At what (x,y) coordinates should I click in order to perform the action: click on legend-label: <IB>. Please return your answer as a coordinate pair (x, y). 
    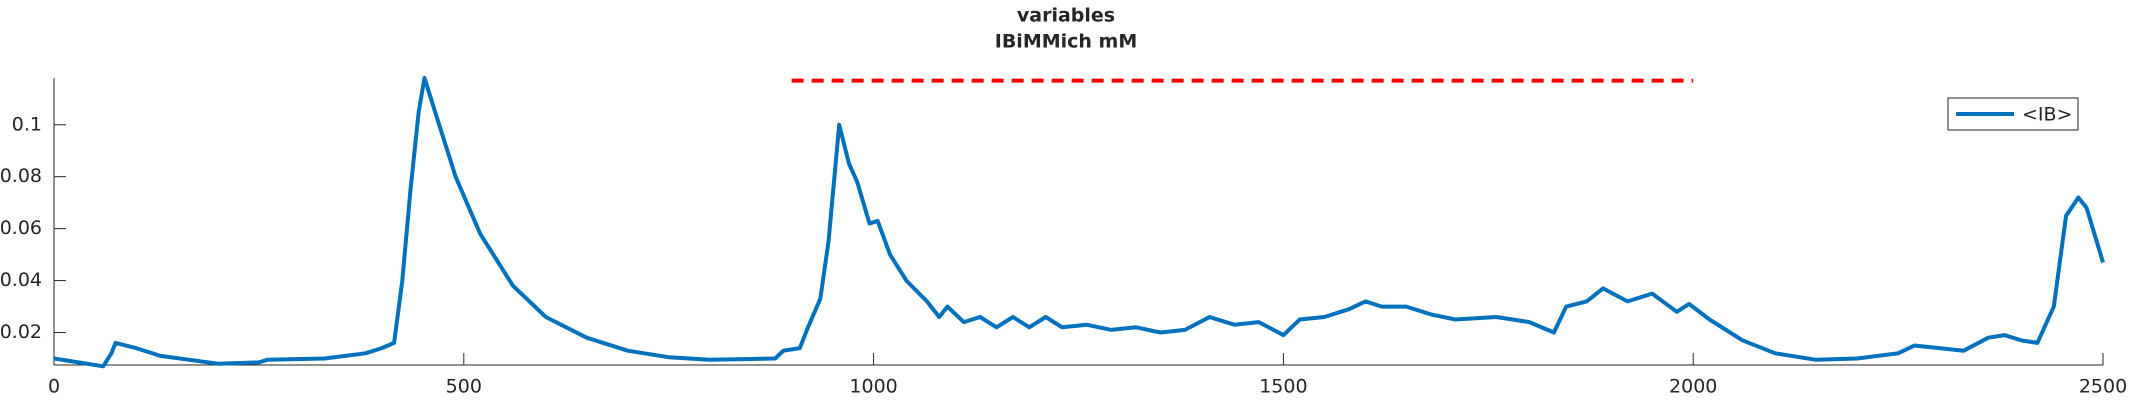
    Looking at the image, I should click on (2047, 115).